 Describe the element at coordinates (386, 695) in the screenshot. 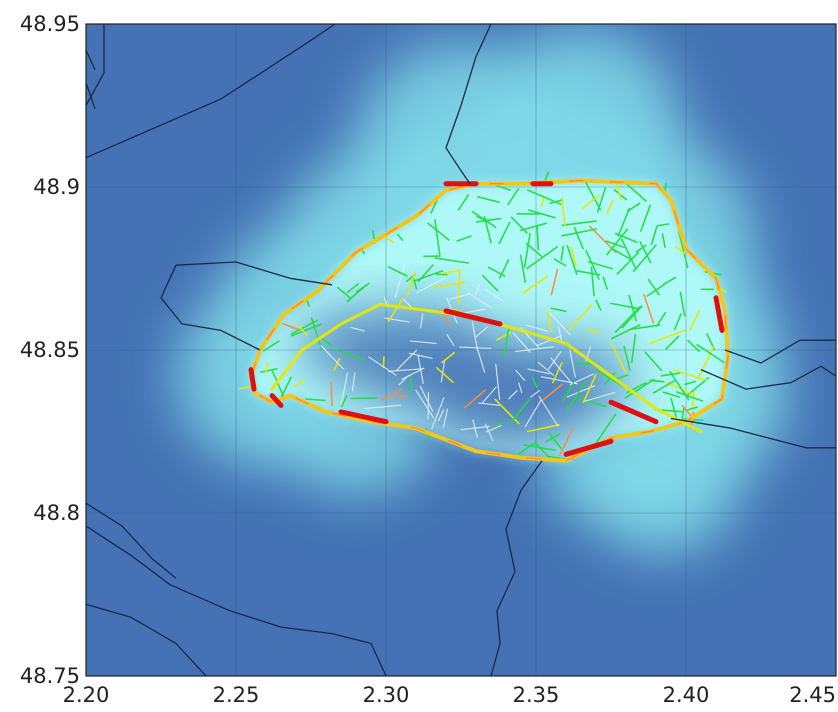

I see `x-tick-label: 2.30` at that location.